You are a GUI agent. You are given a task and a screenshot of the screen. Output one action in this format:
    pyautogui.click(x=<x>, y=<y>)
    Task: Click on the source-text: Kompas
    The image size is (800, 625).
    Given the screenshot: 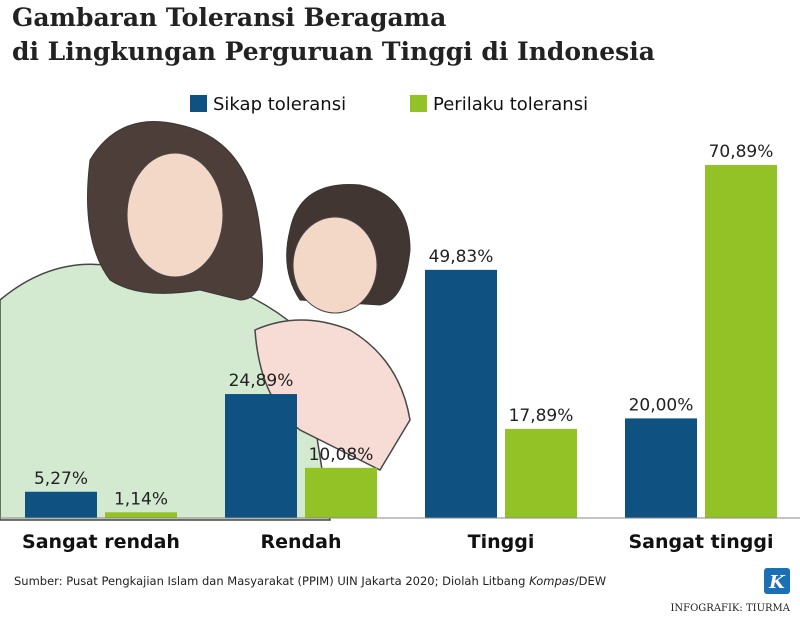 What is the action you would take?
    pyautogui.click(x=552, y=581)
    